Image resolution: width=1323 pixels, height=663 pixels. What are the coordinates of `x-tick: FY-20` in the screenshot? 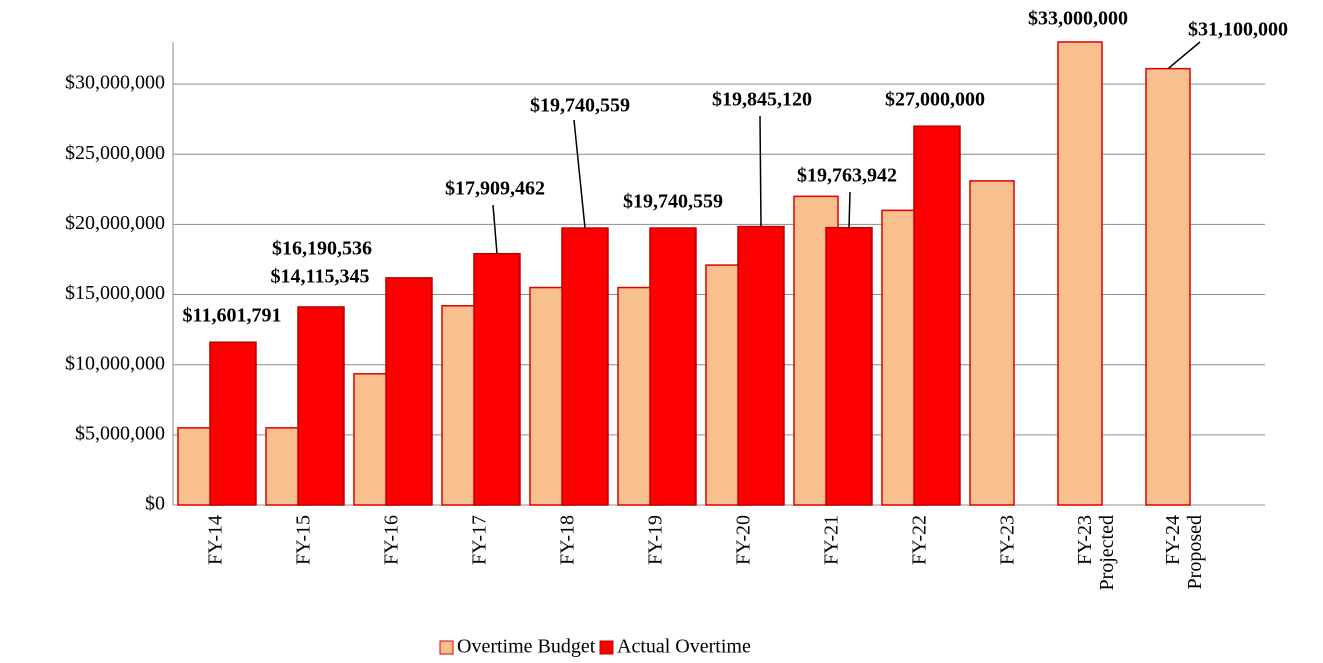 It's located at (744, 540).